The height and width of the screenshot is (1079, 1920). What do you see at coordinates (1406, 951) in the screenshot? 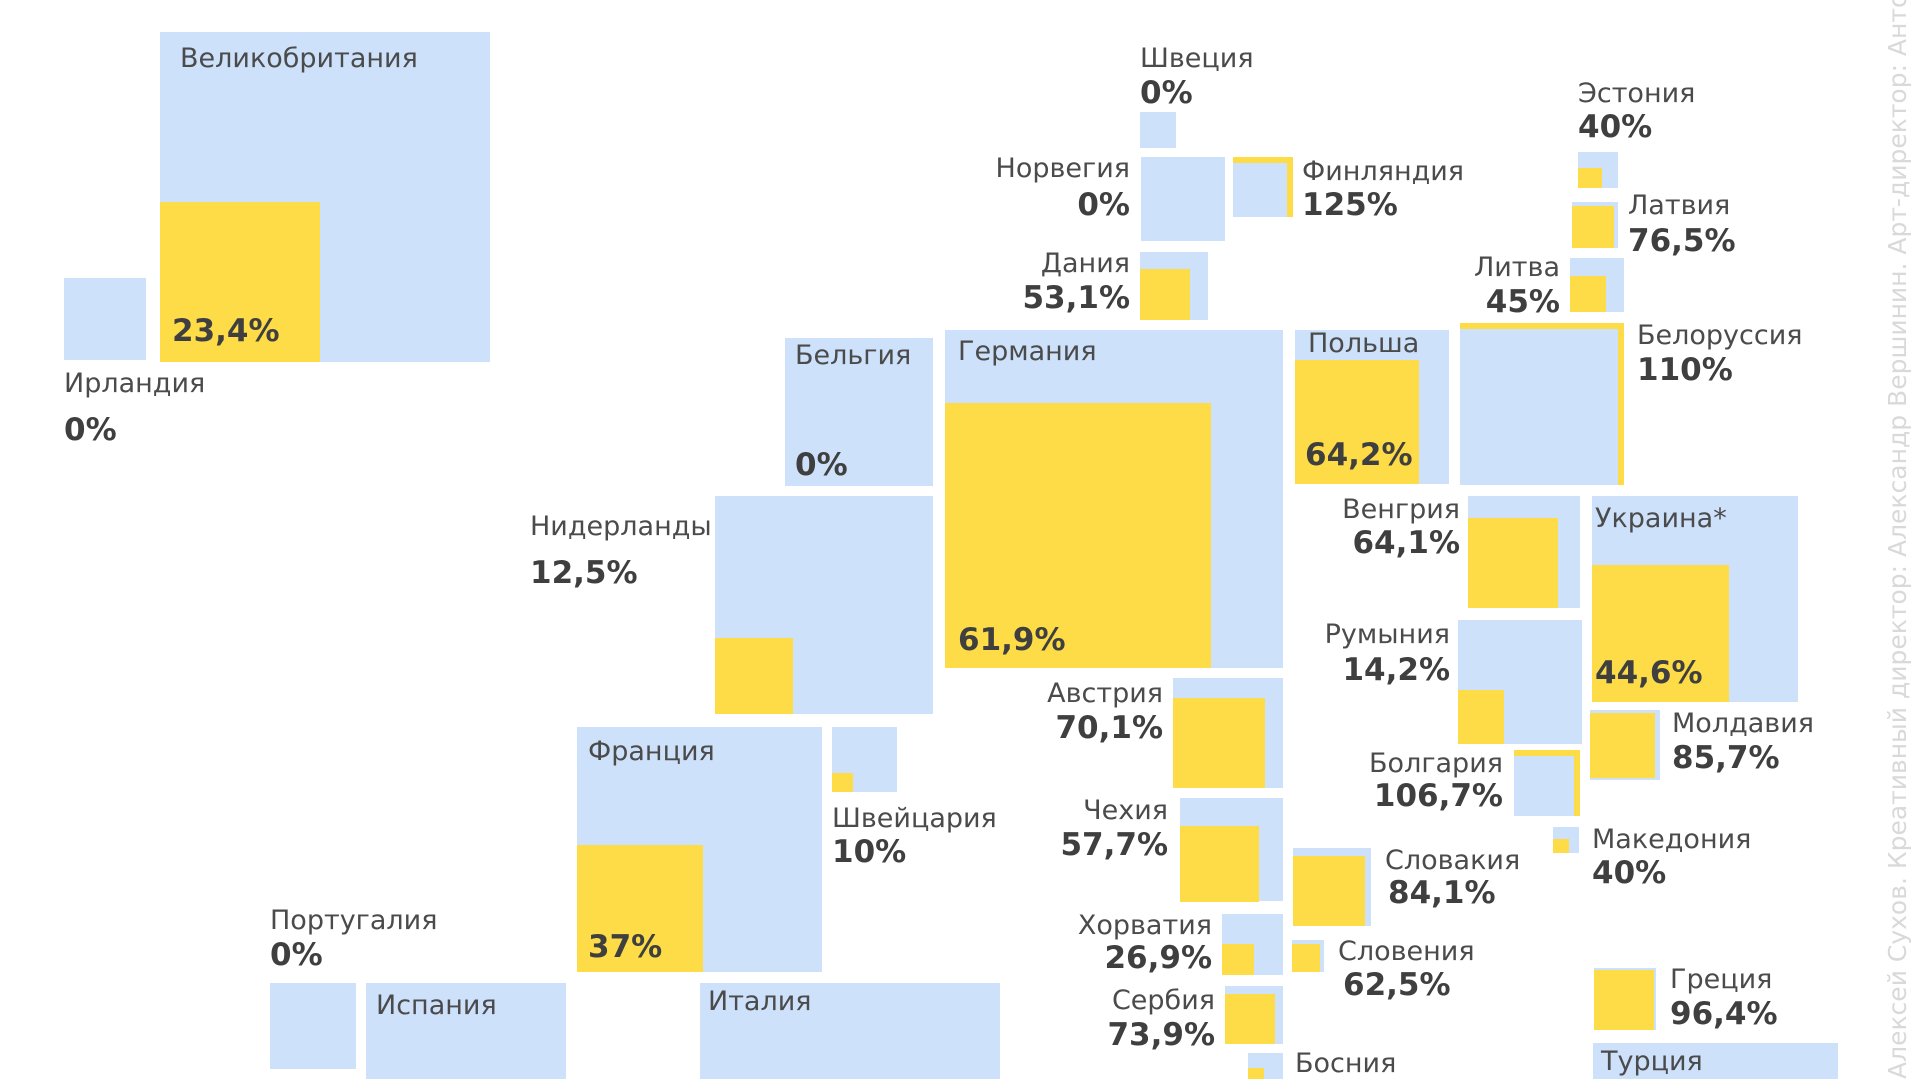
I see `label-slovenia: Словения` at bounding box center [1406, 951].